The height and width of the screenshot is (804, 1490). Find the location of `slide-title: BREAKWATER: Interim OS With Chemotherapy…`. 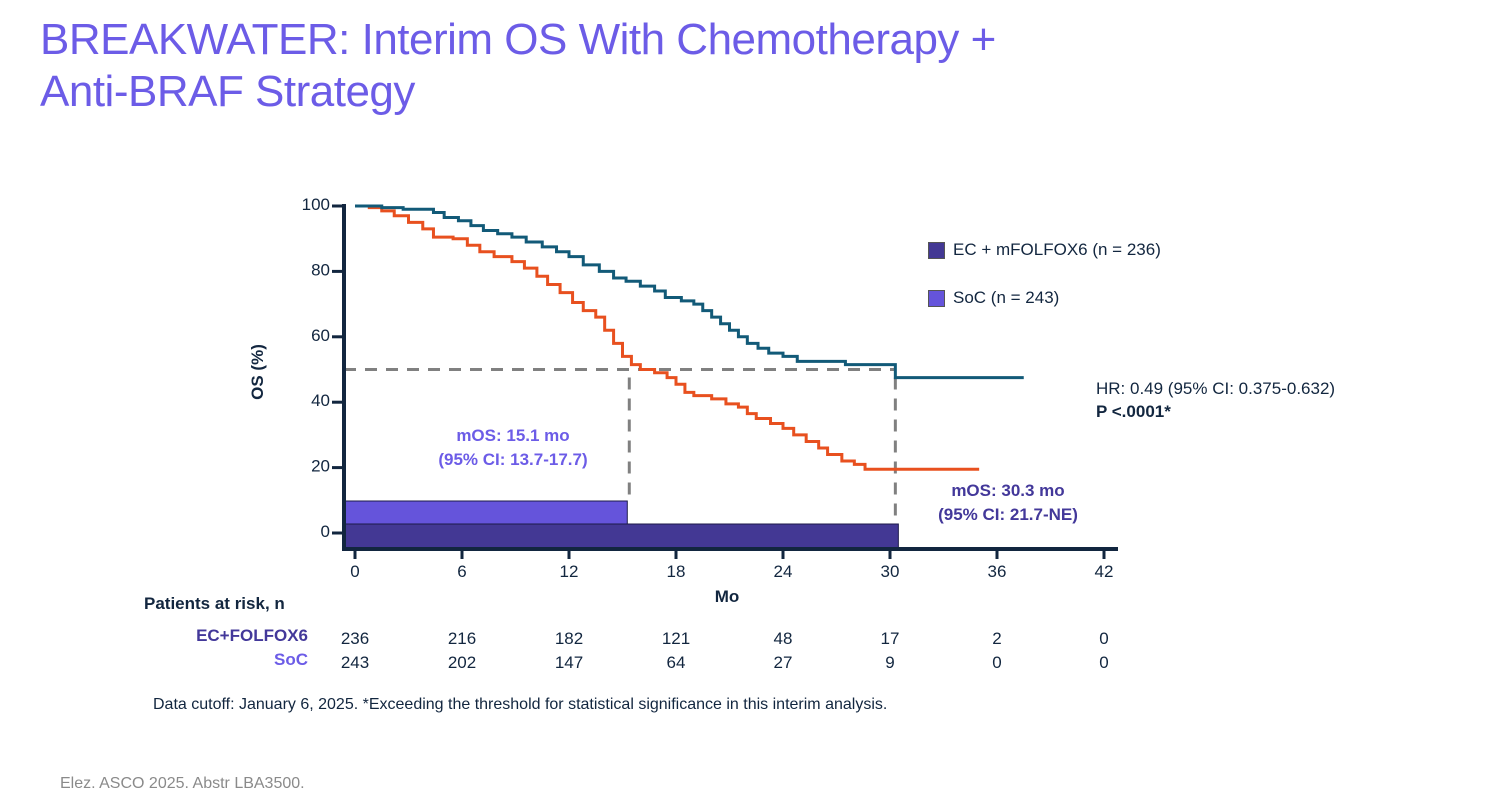

slide-title: BREAKWATER: Interim OS With Chemotherapy… is located at coordinates (640, 66).